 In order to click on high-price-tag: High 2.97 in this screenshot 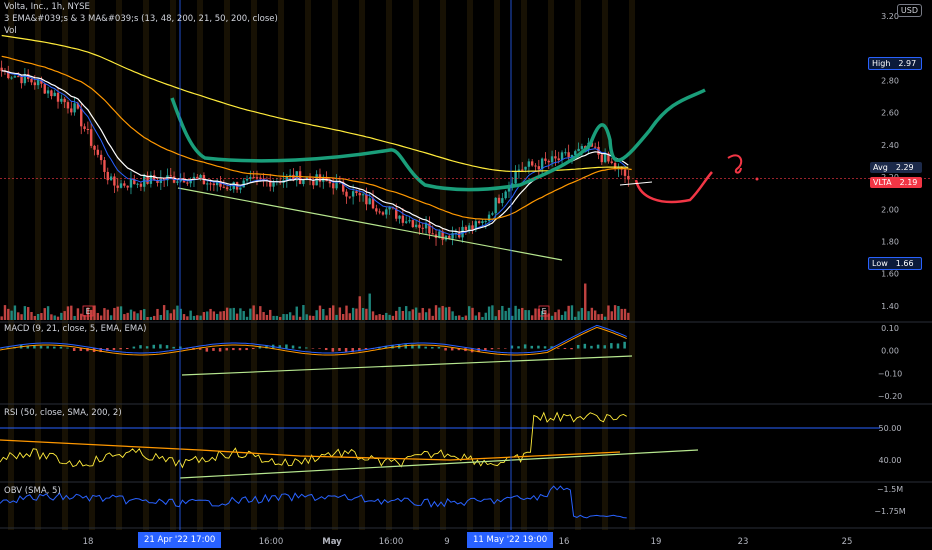, I will do `click(895, 63)`.